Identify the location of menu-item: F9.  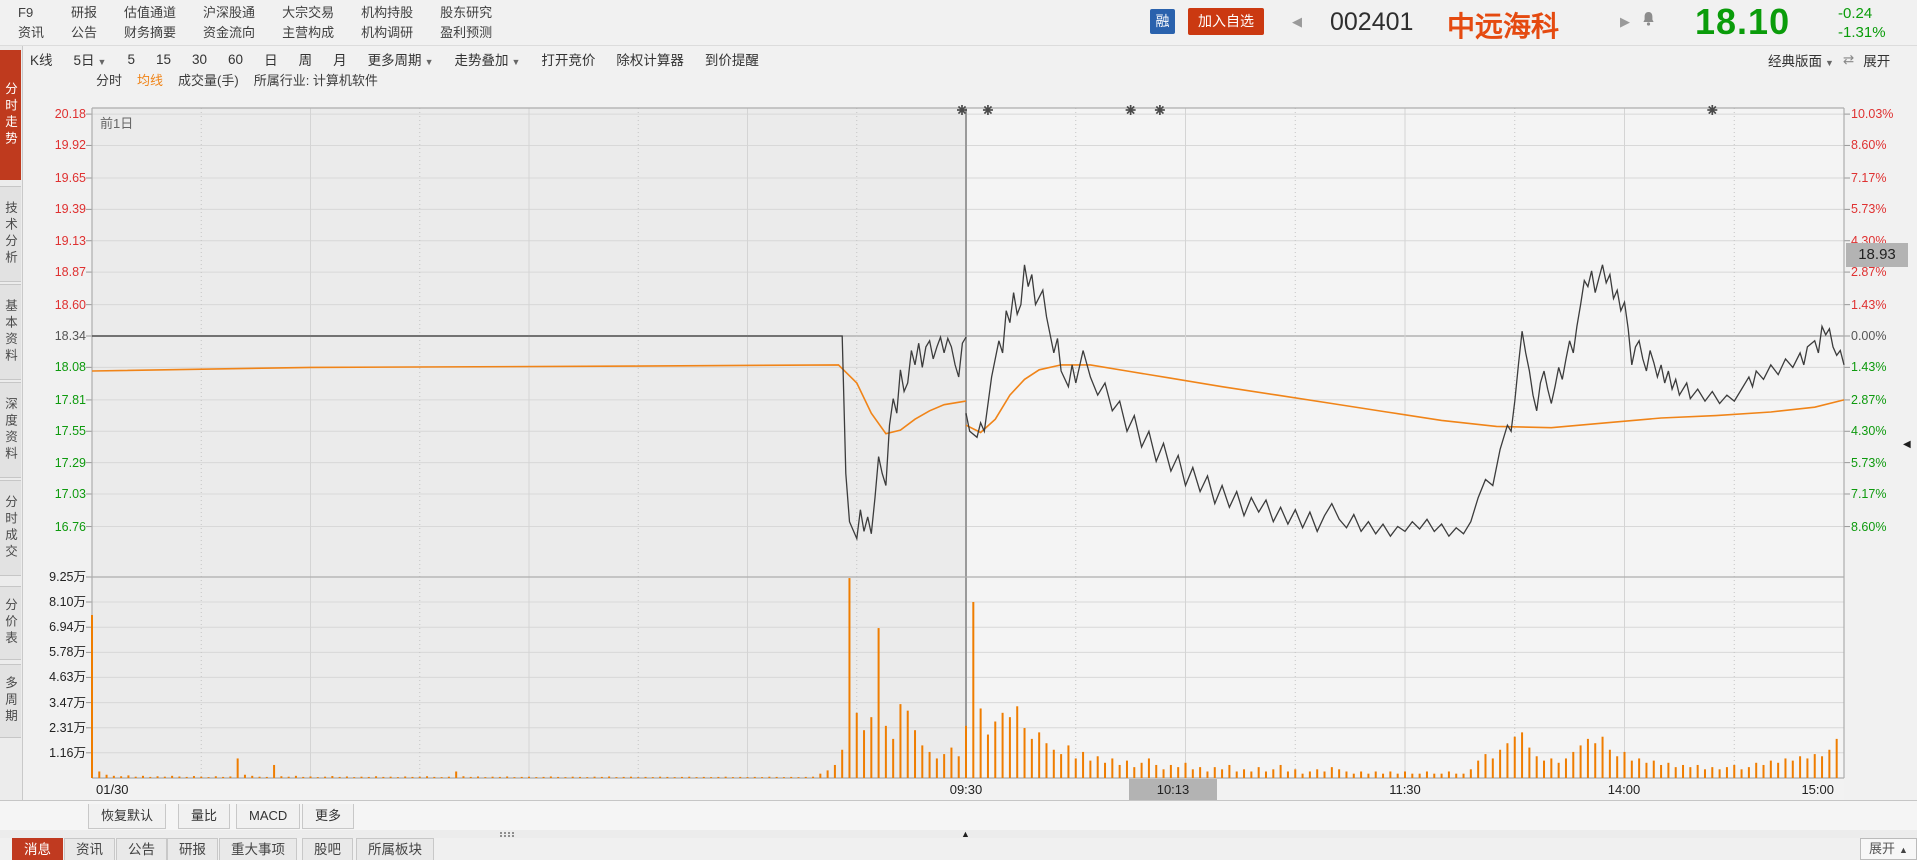
(26, 12).